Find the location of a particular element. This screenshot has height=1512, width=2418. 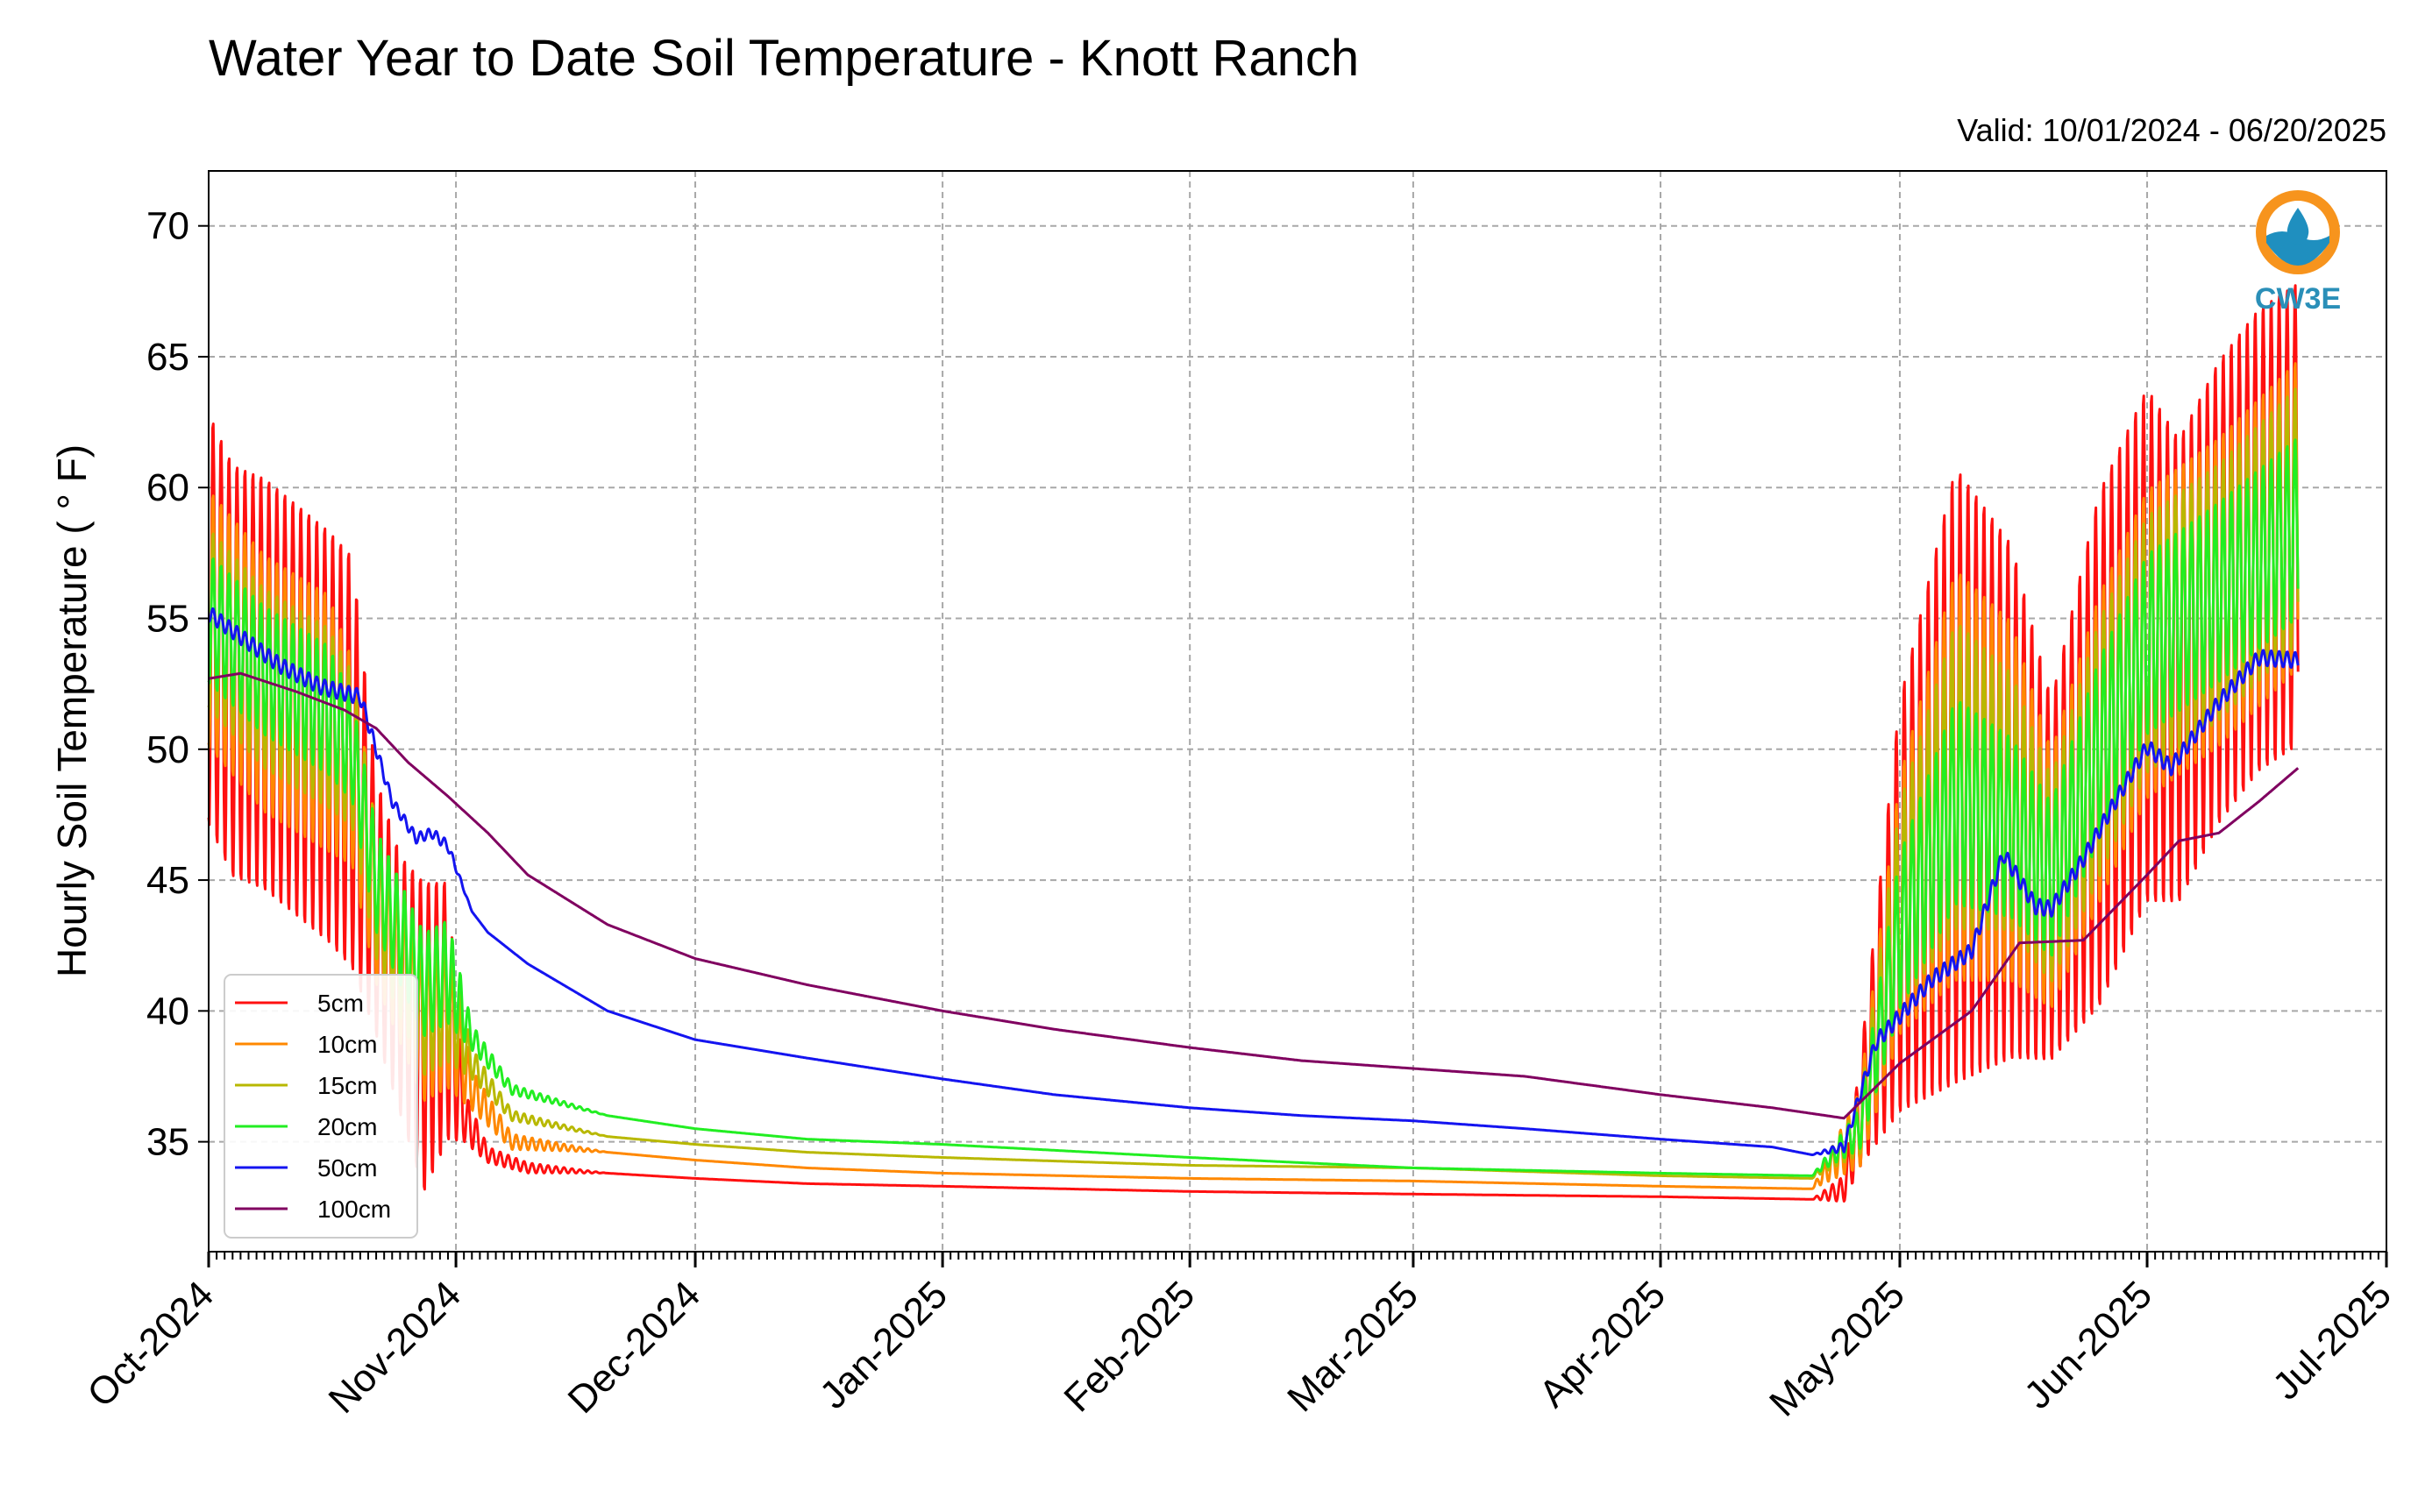

cw3e-logo: CW3E is located at coordinates (2298, 253).